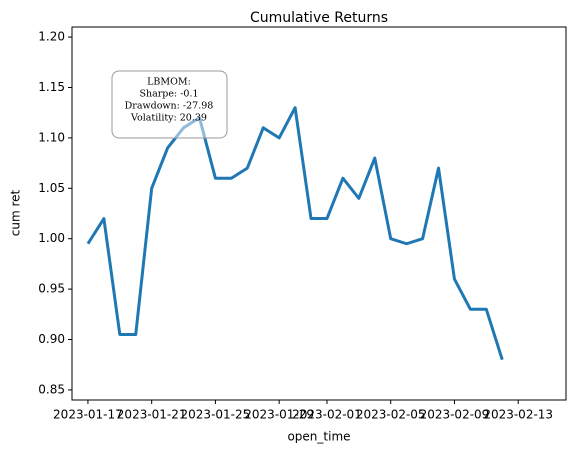 The image size is (576, 455). What do you see at coordinates (152, 415) in the screenshot?
I see `x-tick-label: 2023-01-21` at bounding box center [152, 415].